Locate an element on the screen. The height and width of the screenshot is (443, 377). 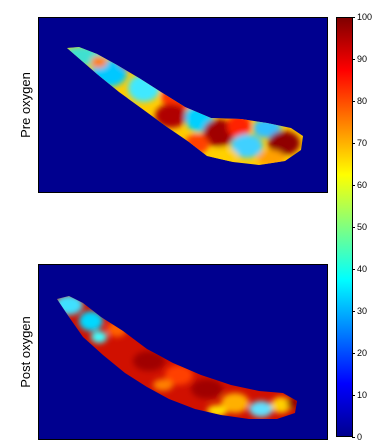
colorbar-tick-label: 90 is located at coordinates (362, 59).